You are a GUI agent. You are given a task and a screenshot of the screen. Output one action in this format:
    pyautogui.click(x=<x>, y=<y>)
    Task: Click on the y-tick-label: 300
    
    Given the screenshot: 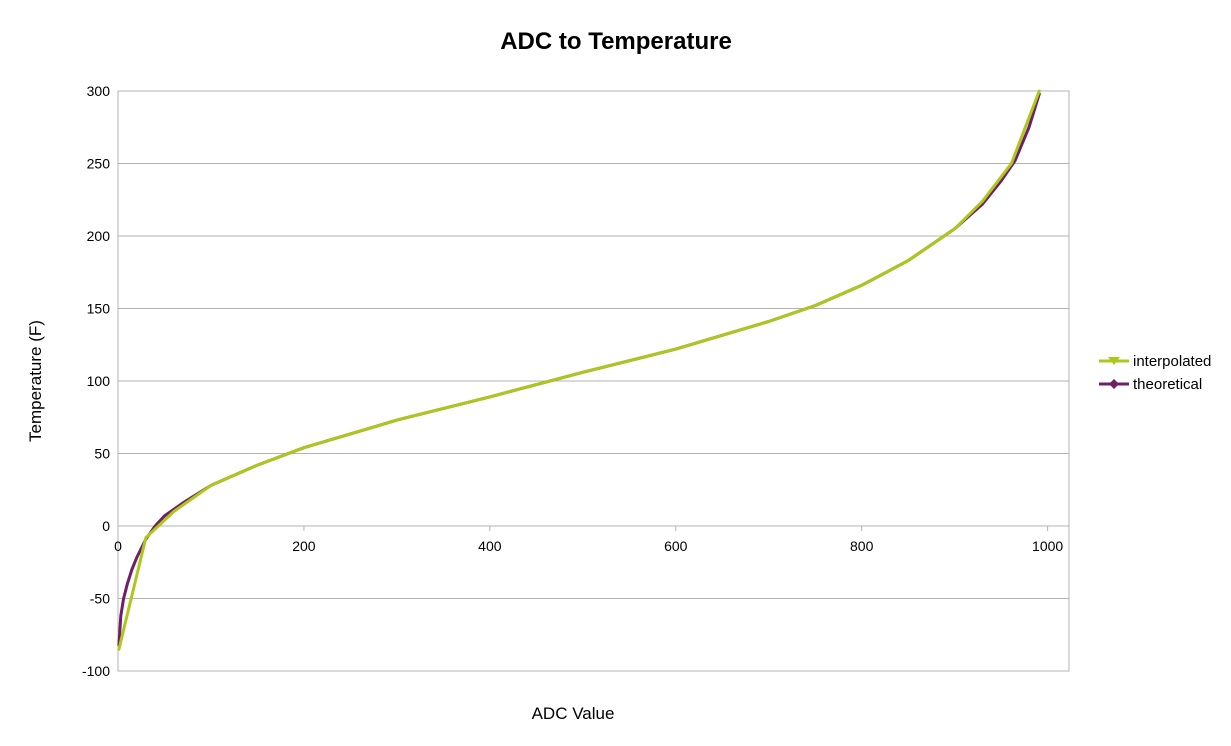 What is the action you would take?
    pyautogui.click(x=99, y=91)
    